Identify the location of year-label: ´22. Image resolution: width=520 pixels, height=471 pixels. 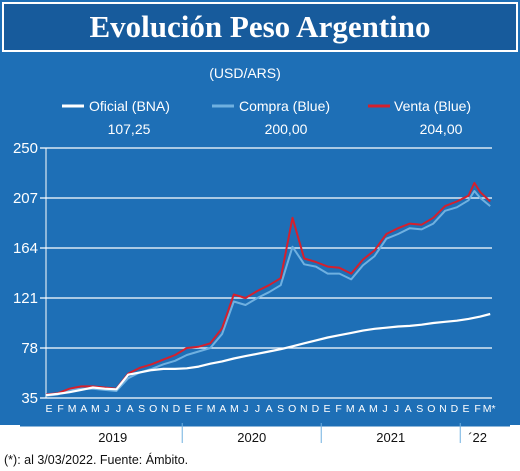
(477, 437).